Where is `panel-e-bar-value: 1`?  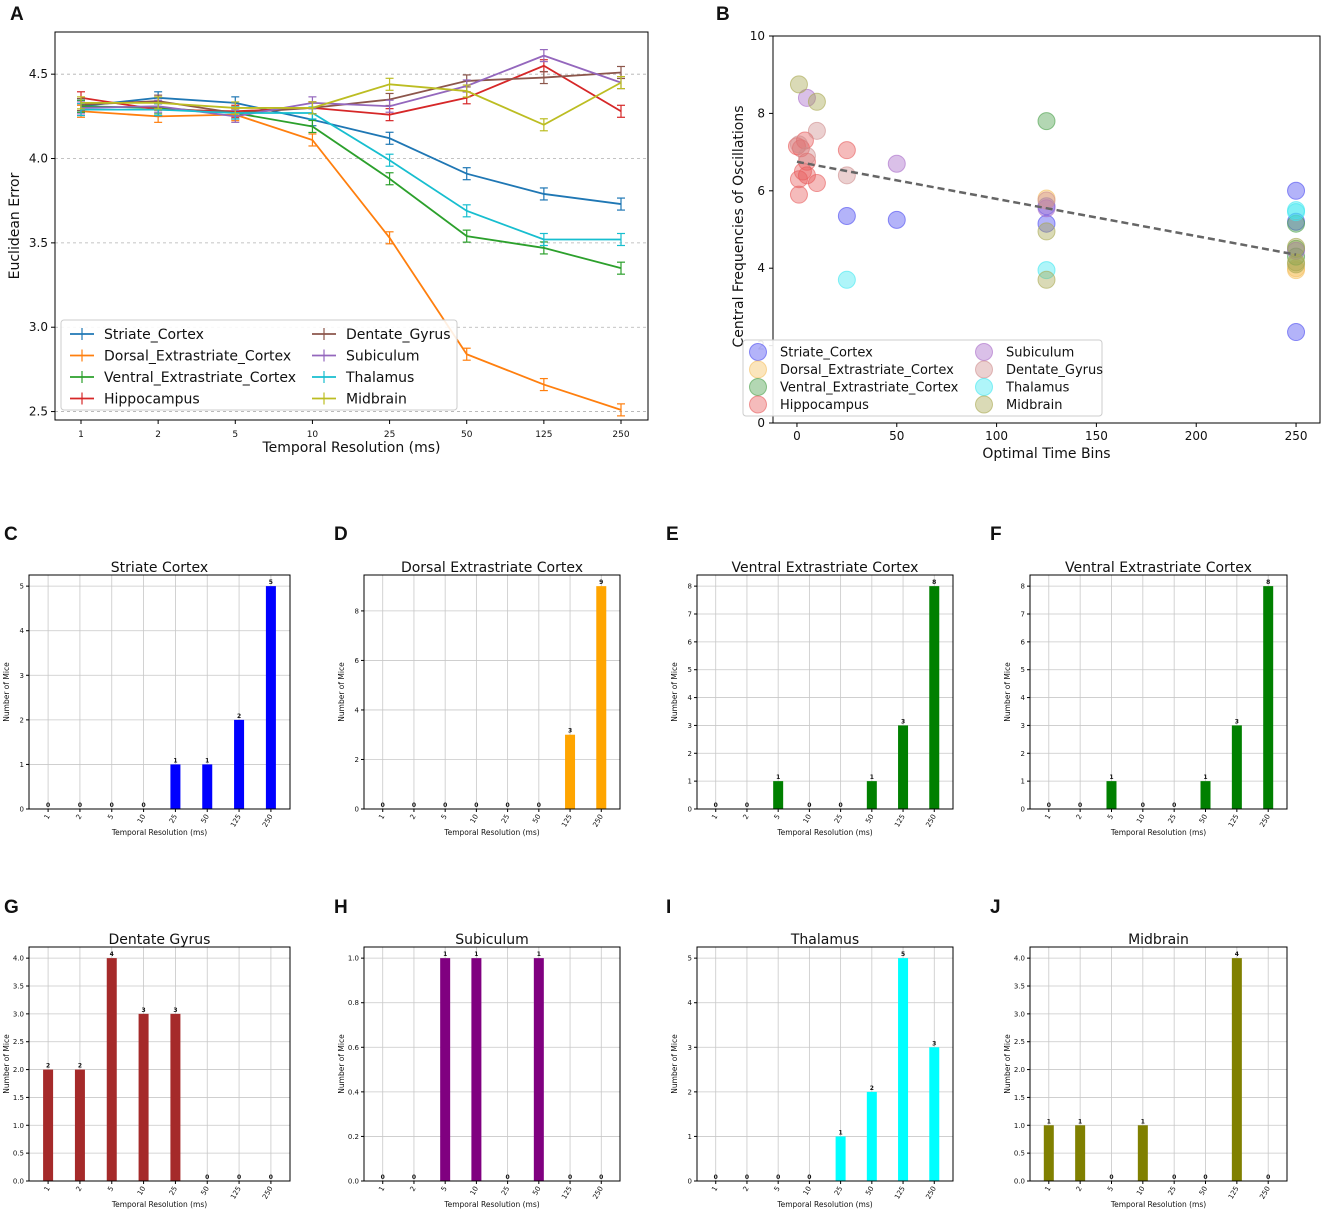
panel-e-bar-value: 1 is located at coordinates (872, 777).